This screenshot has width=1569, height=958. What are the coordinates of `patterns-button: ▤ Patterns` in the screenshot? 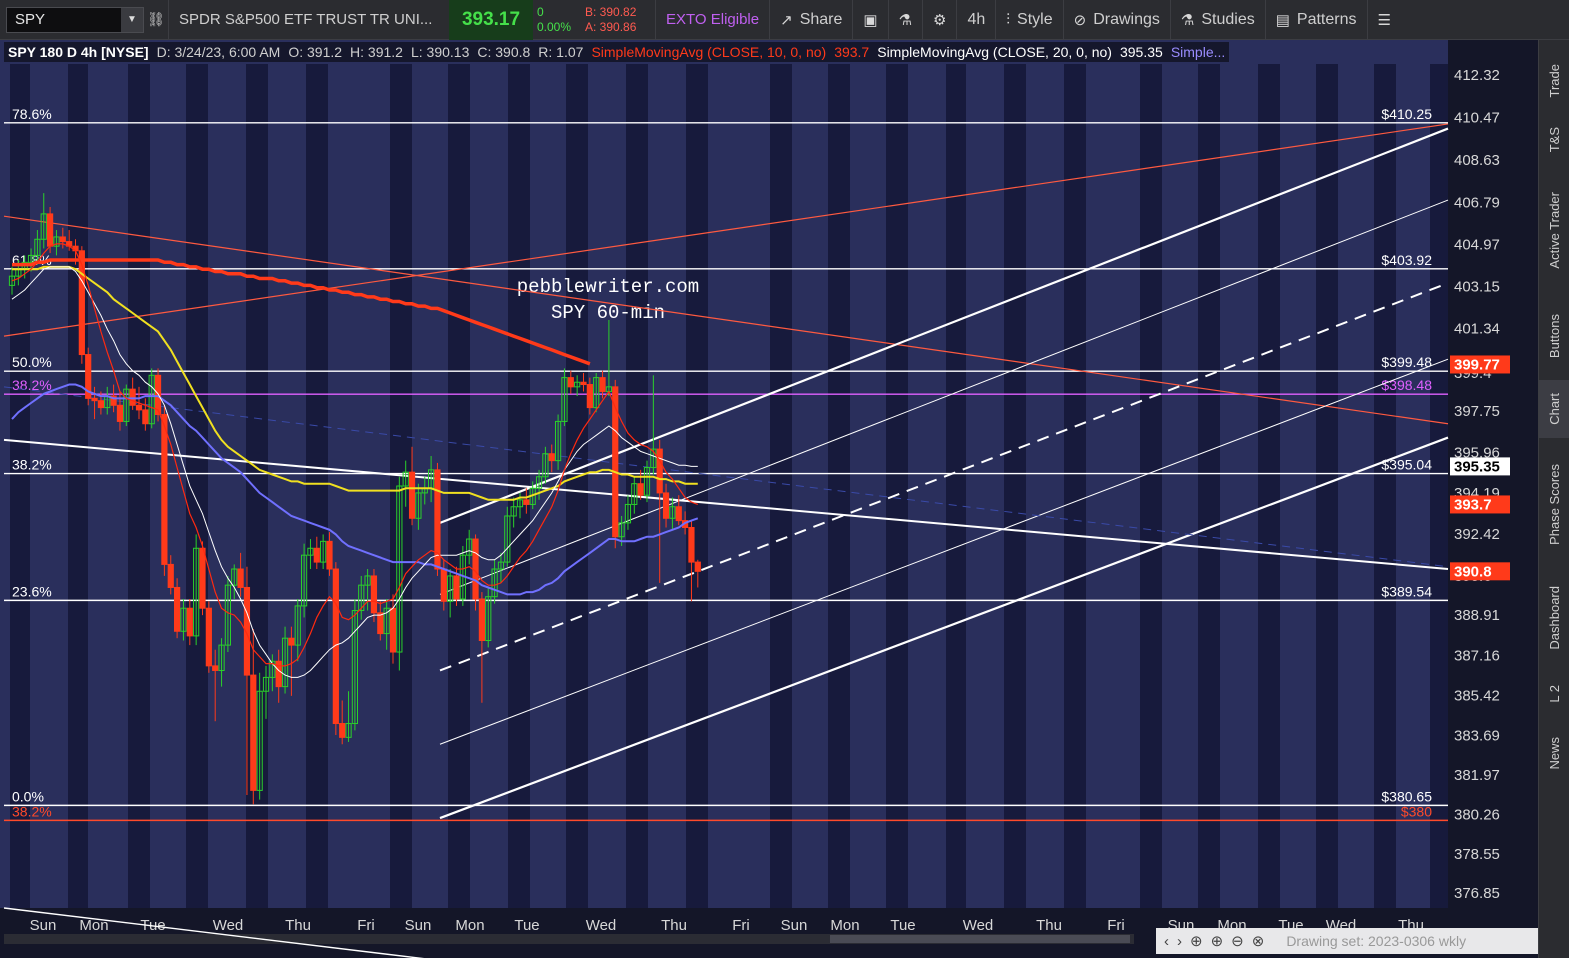 It's located at (1316, 20).